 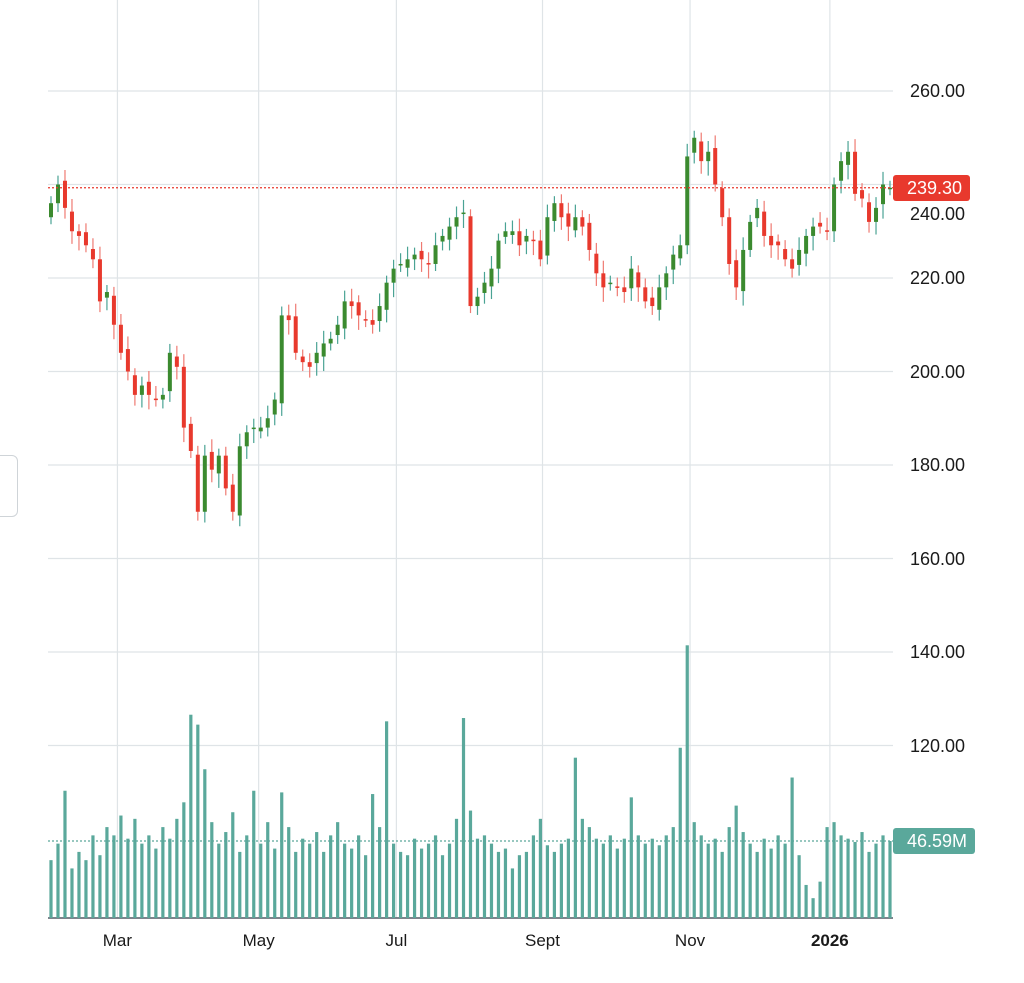 I want to click on y-tick-label: 180.00, so click(x=938, y=465).